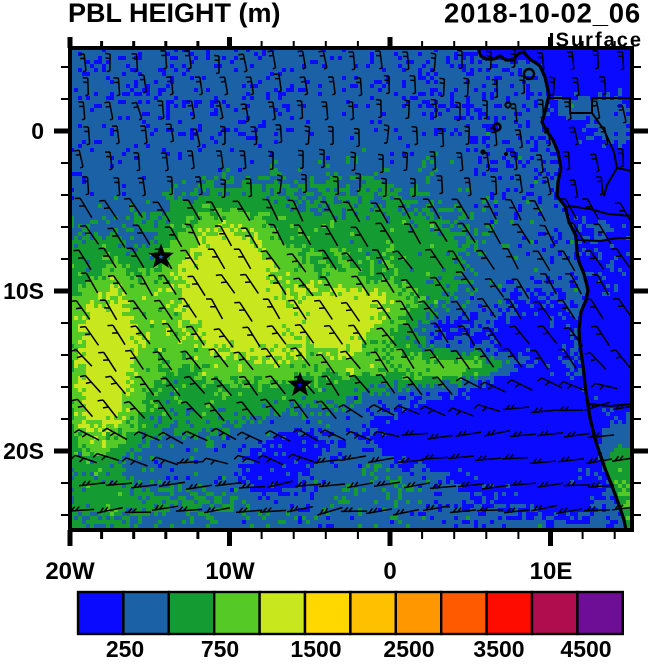 The width and height of the screenshot is (650, 667). Describe the element at coordinates (408, 649) in the screenshot. I see `svg-text: 2500` at that location.